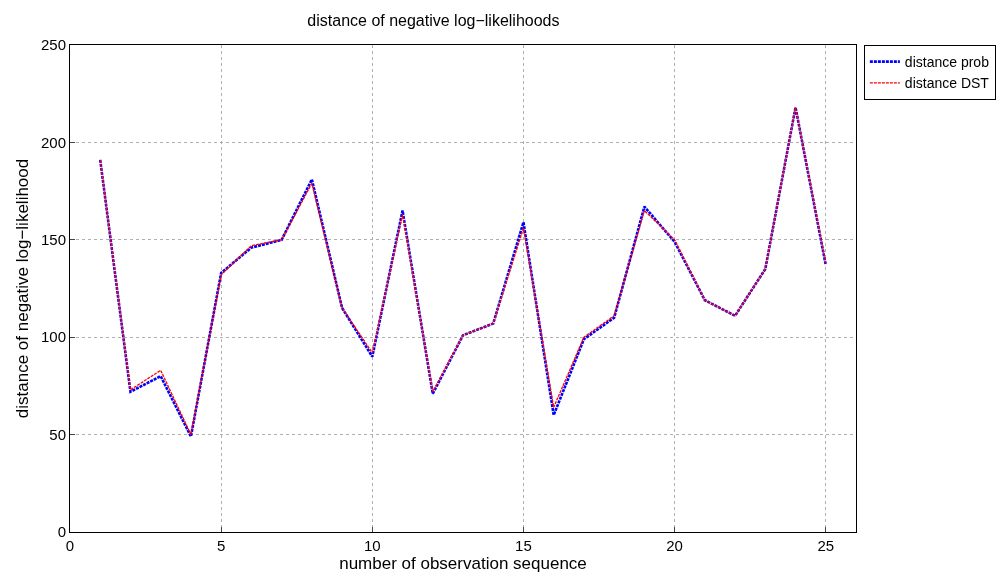 The width and height of the screenshot is (1008, 580). I want to click on y-tick-label: 100, so click(53, 337).